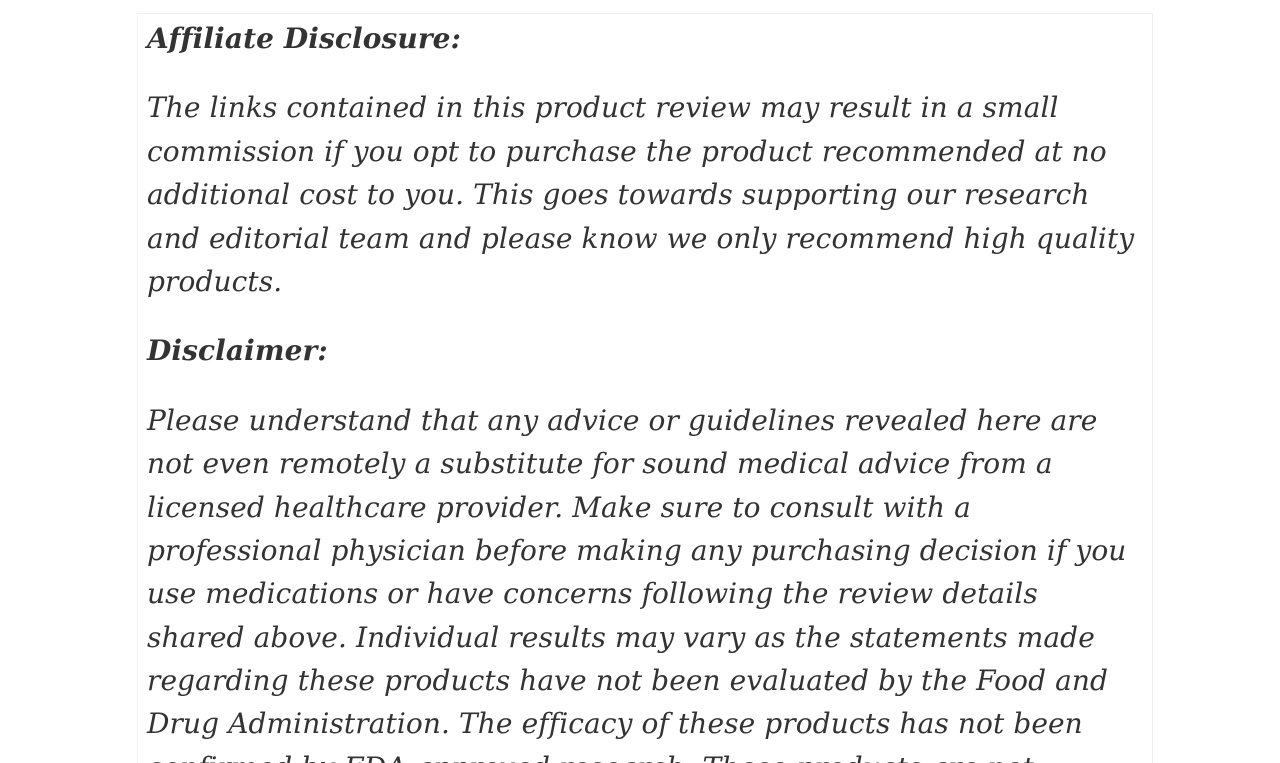 This screenshot has width=1280, height=763. I want to click on affiliate-disclosure-heading: Affiliate Disclosure:, so click(304, 38).